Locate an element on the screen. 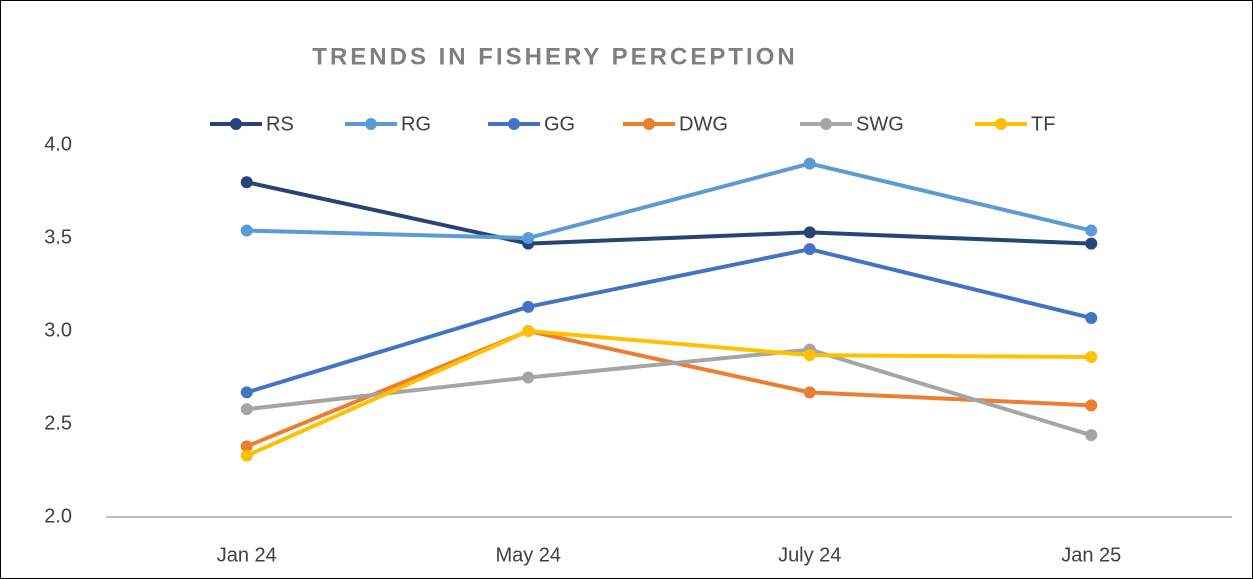  x-tick-label: Jan 24 is located at coordinates (247, 555).